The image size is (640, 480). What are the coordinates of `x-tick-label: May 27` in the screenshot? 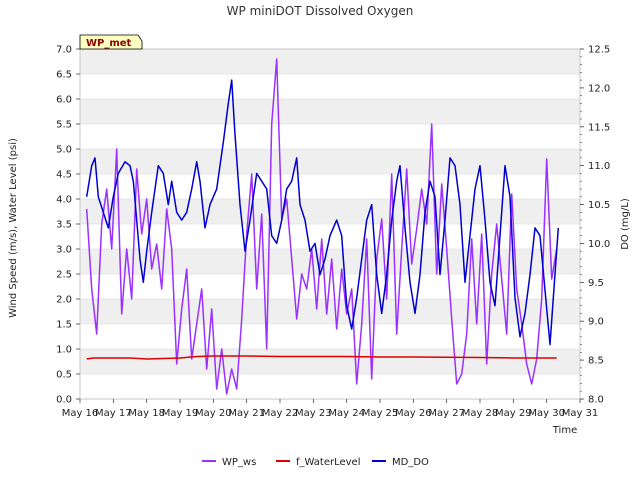 It's located at (446, 413).